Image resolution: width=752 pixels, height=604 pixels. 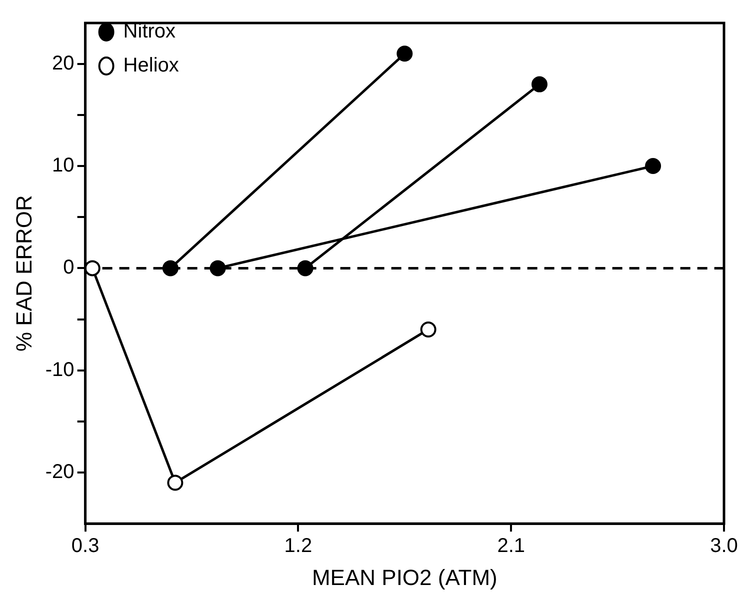 I want to click on x-tick-label: 0.3, so click(x=85, y=546).